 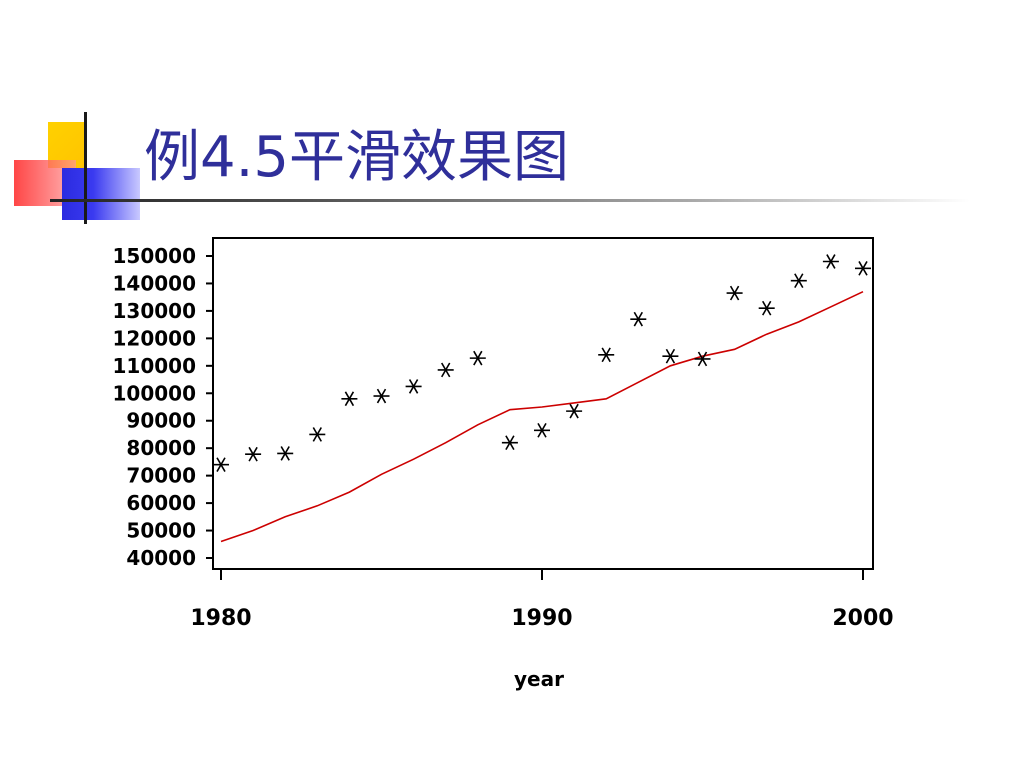 I want to click on y-tick-label: 60000, so click(x=161, y=503).